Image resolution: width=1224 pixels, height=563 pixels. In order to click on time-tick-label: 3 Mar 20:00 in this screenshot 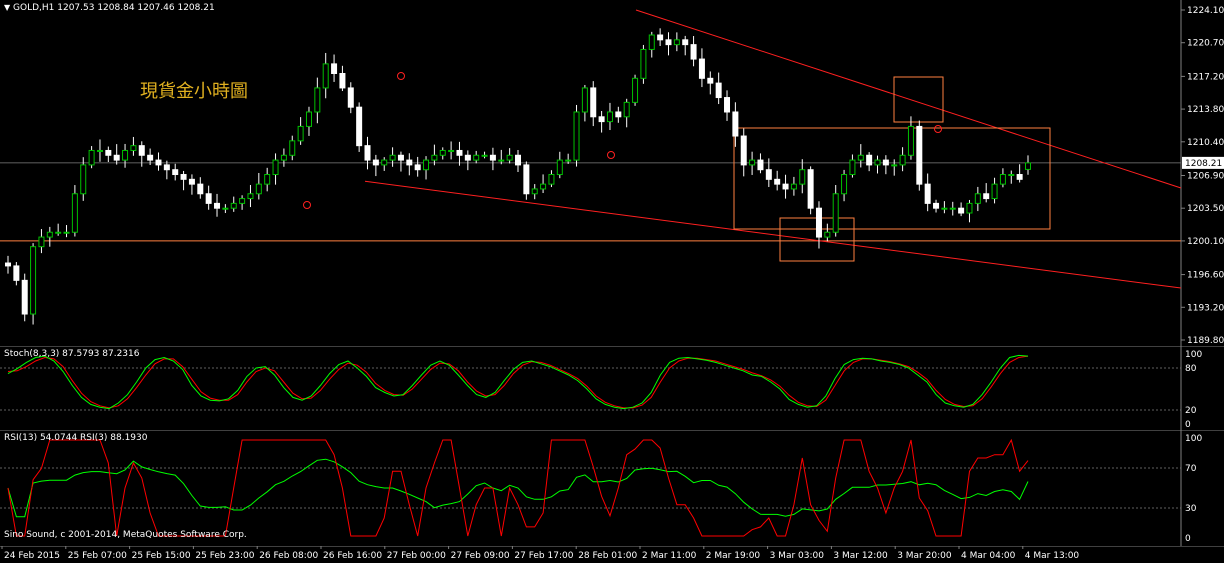, I will do `click(924, 556)`.